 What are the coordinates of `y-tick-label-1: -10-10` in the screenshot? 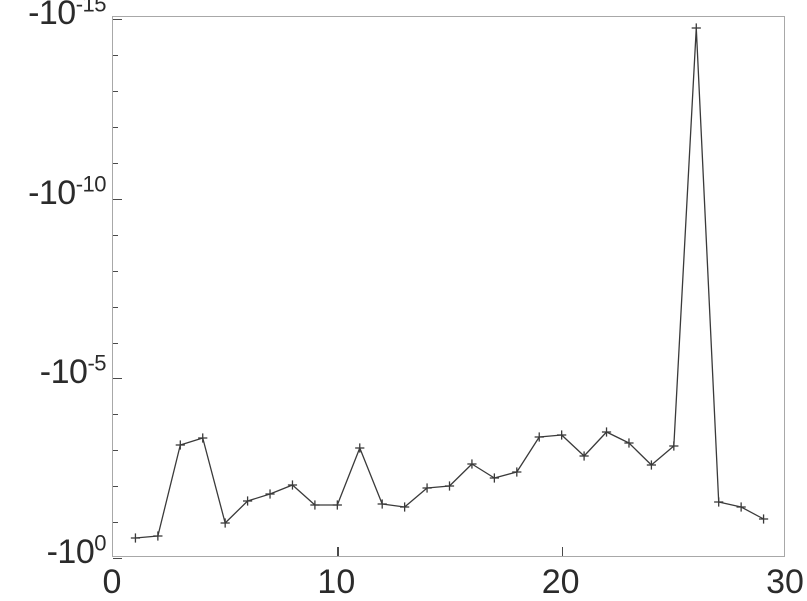 It's located at (67, 192).